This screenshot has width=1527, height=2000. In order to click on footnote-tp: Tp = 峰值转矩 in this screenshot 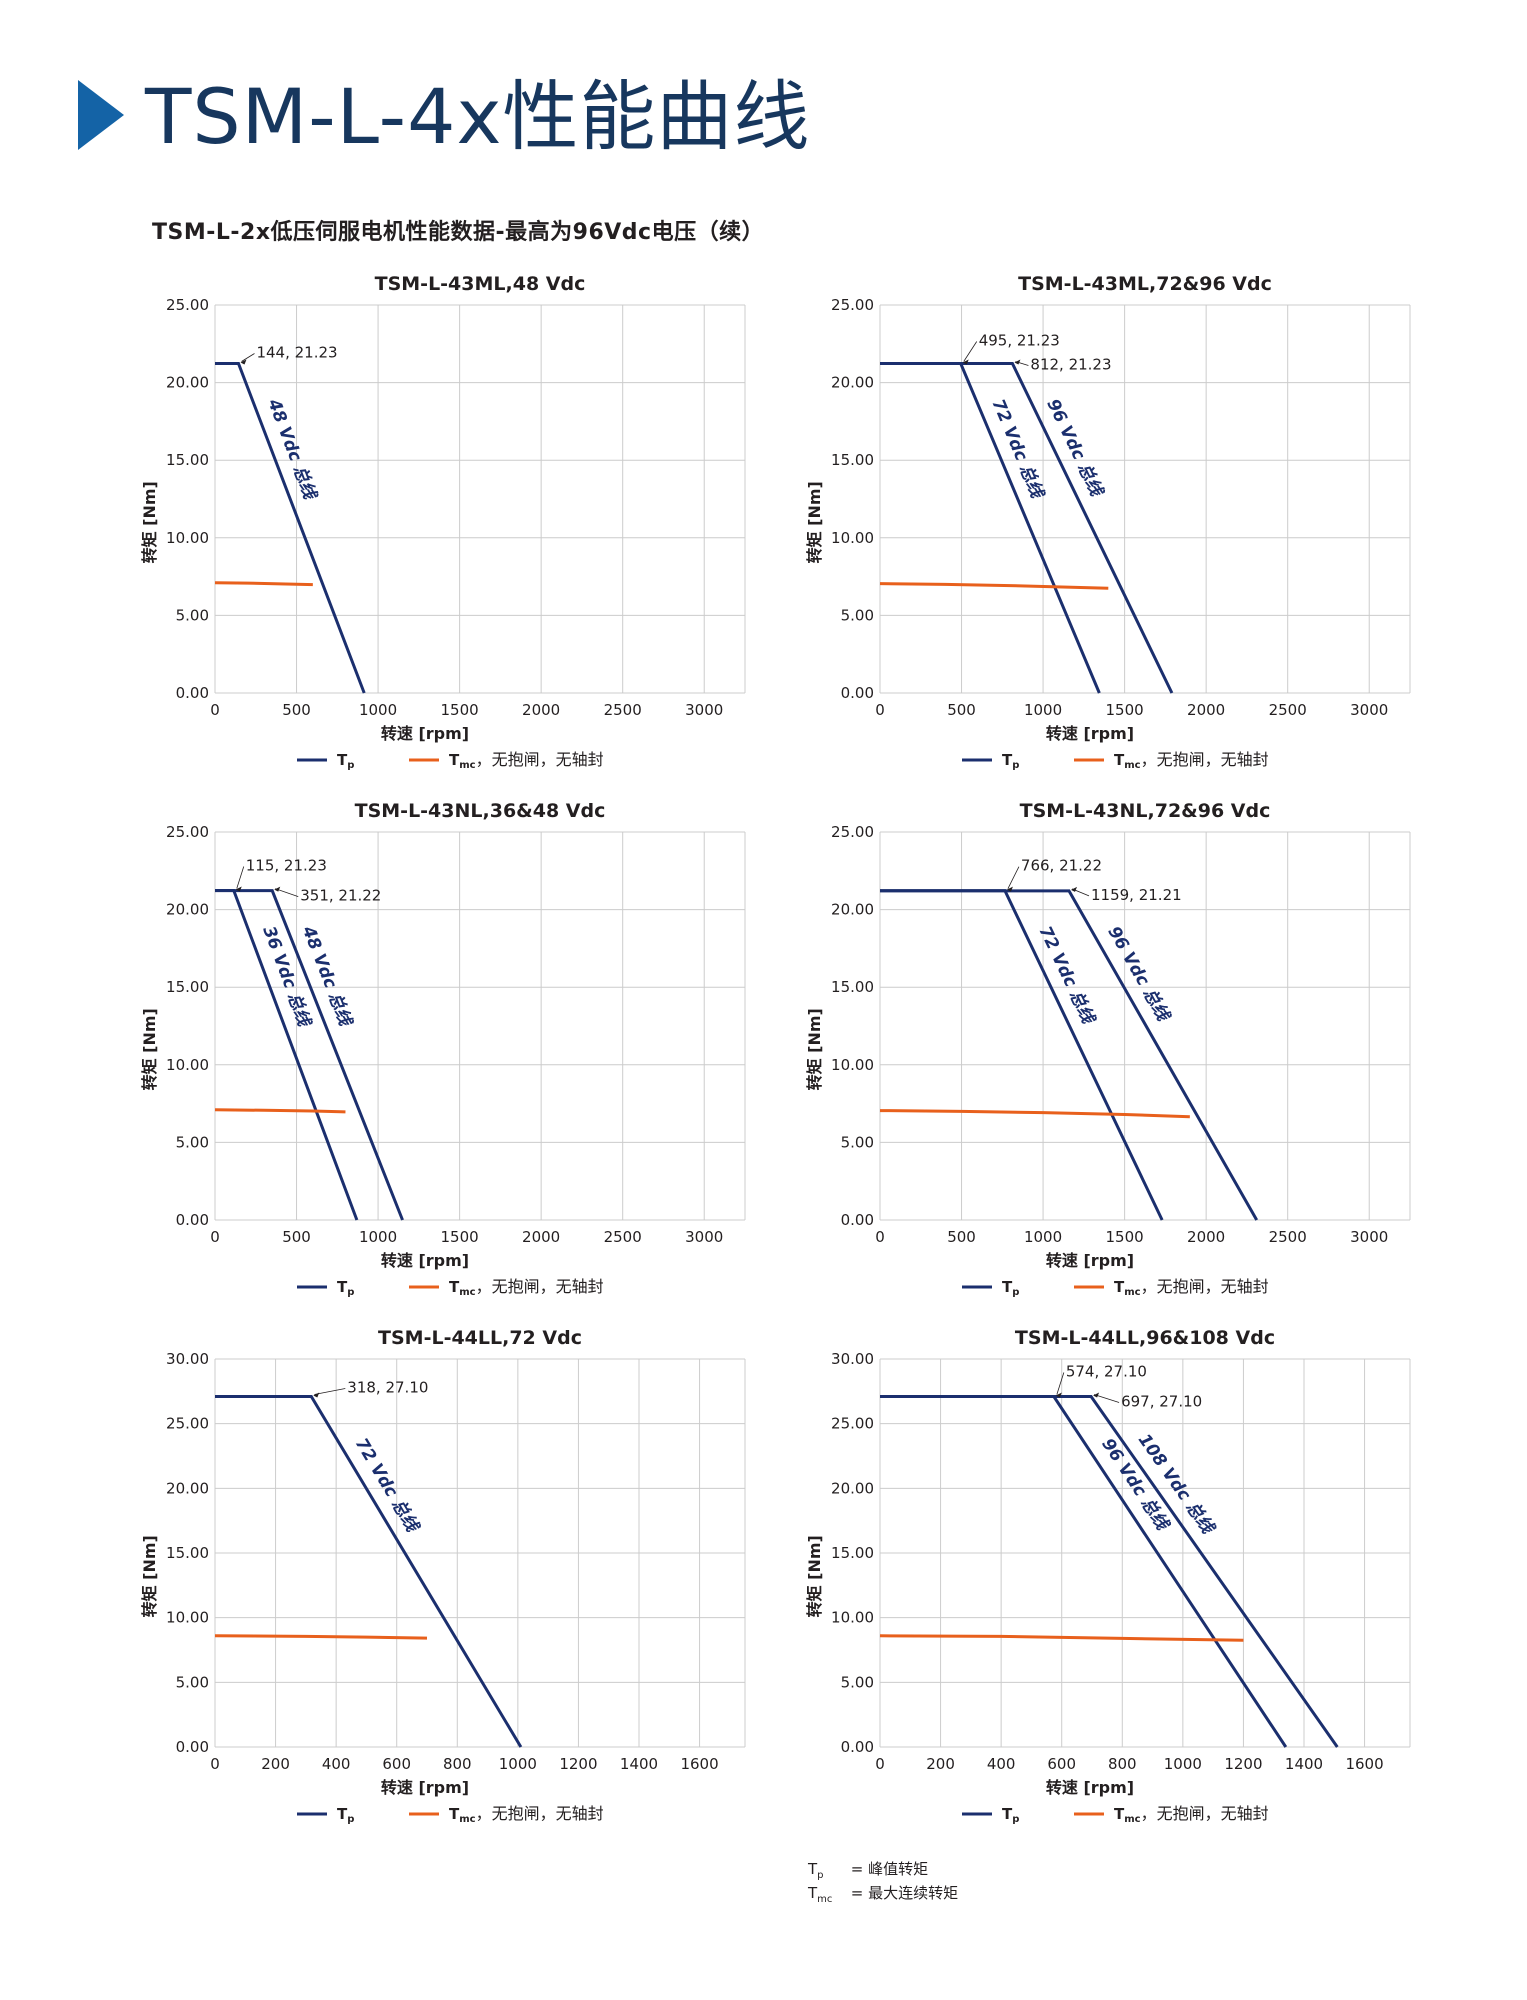, I will do `click(868, 1869)`.